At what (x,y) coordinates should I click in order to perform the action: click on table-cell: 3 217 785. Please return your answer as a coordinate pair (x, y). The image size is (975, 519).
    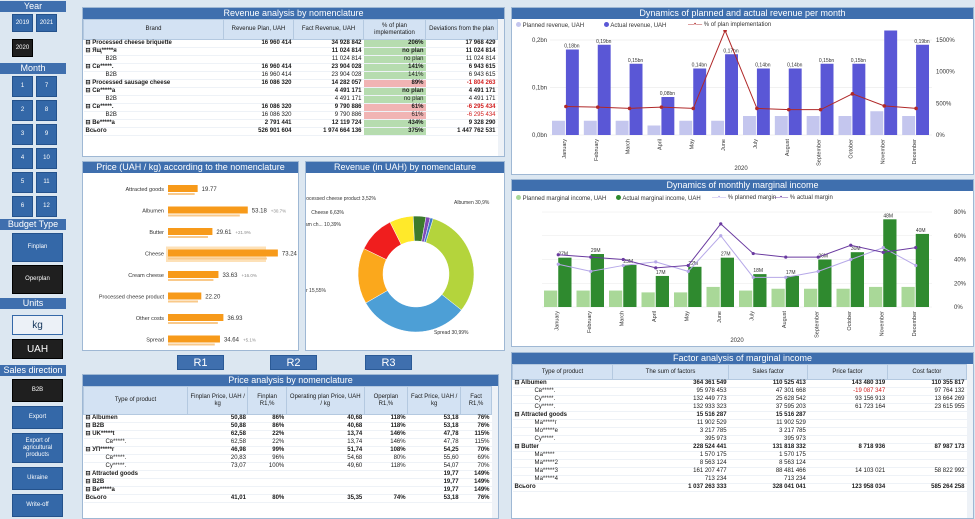
    Looking at the image, I should click on (768, 431).